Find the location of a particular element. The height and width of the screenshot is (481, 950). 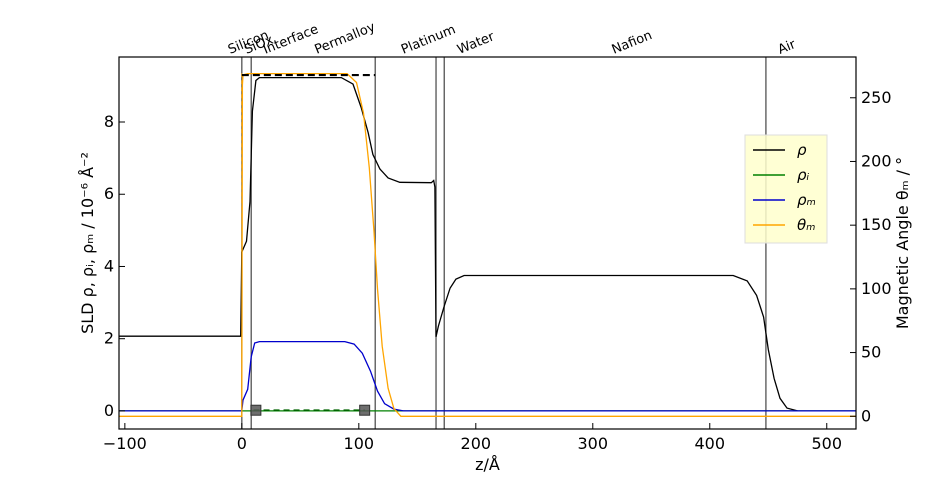

x-tick-label: −100 is located at coordinates (125, 443).